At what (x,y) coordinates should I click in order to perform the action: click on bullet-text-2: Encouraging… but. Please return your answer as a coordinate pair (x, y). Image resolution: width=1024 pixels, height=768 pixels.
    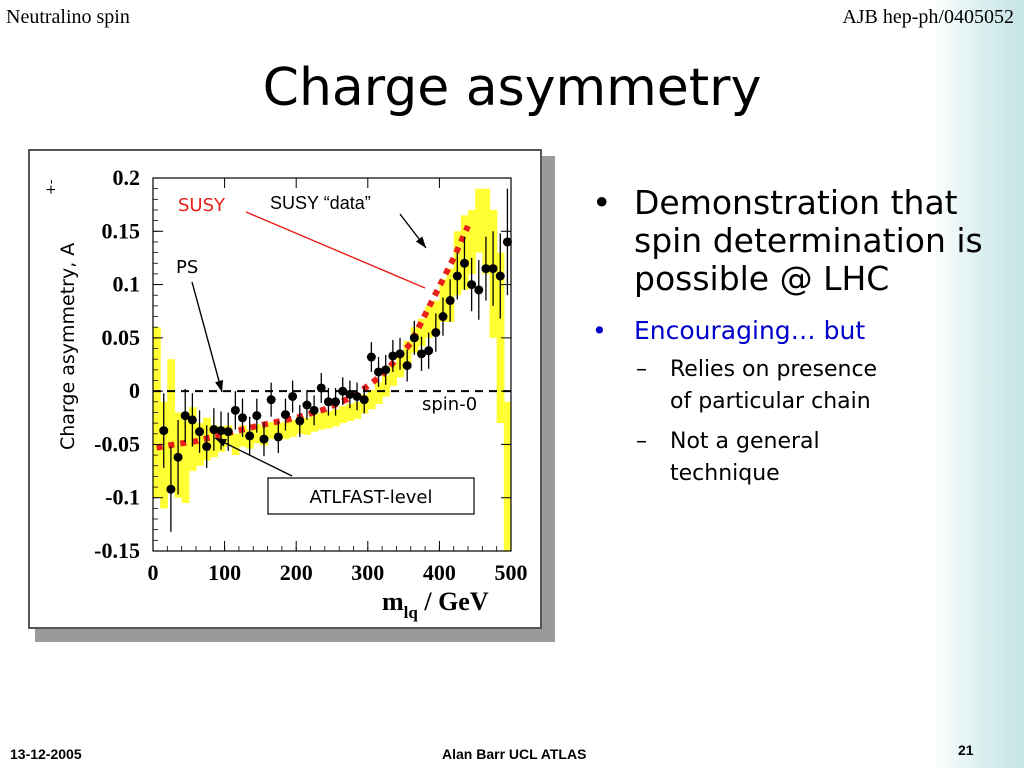
    Looking at the image, I should click on (750, 330).